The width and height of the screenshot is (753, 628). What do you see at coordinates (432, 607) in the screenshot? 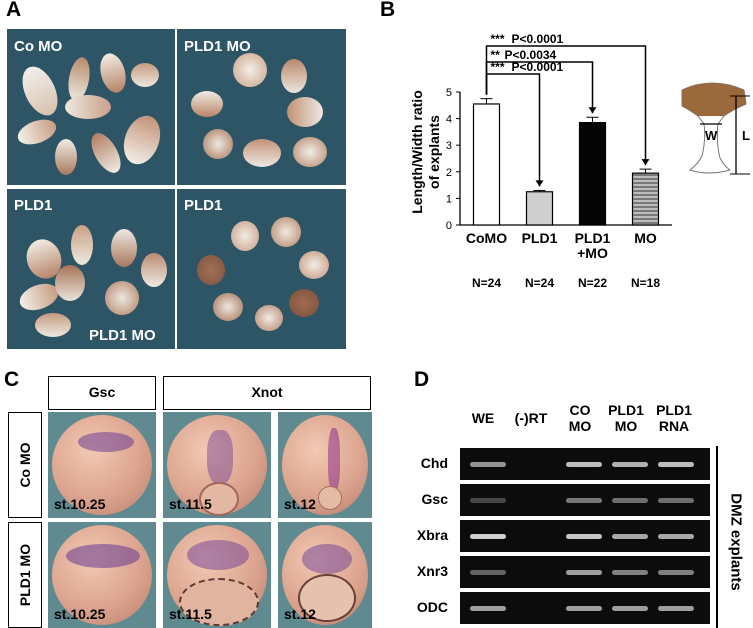
I see `gene-label: ODC` at bounding box center [432, 607].